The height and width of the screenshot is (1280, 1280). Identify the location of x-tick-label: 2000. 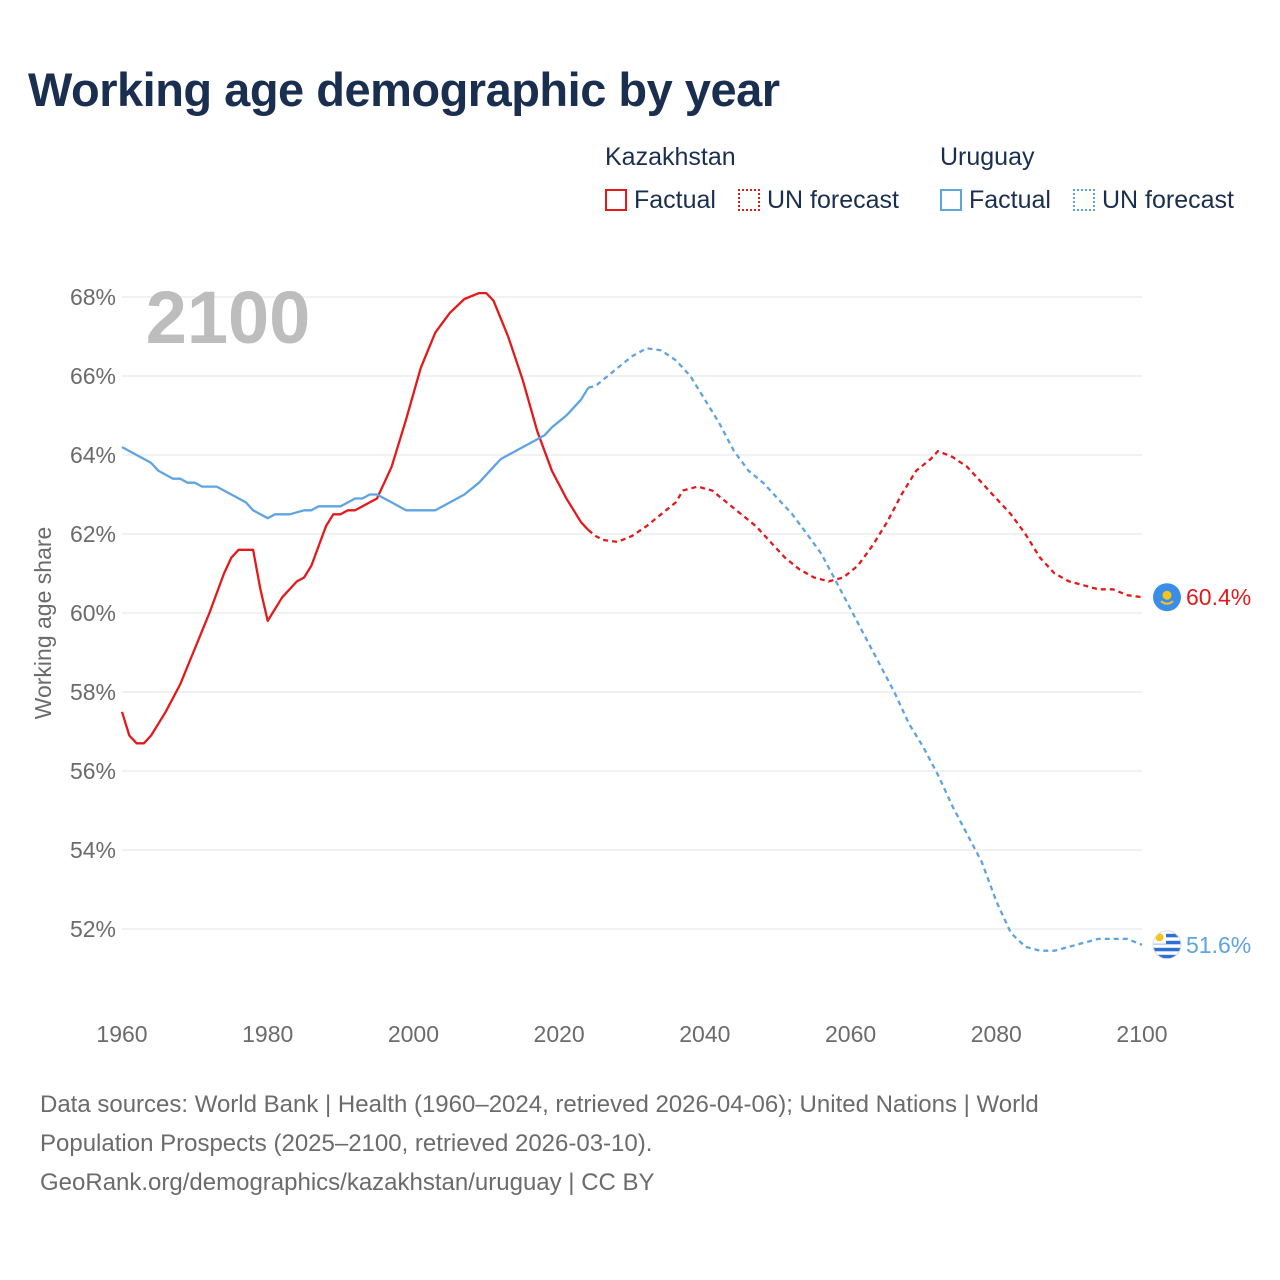
(413, 1034).